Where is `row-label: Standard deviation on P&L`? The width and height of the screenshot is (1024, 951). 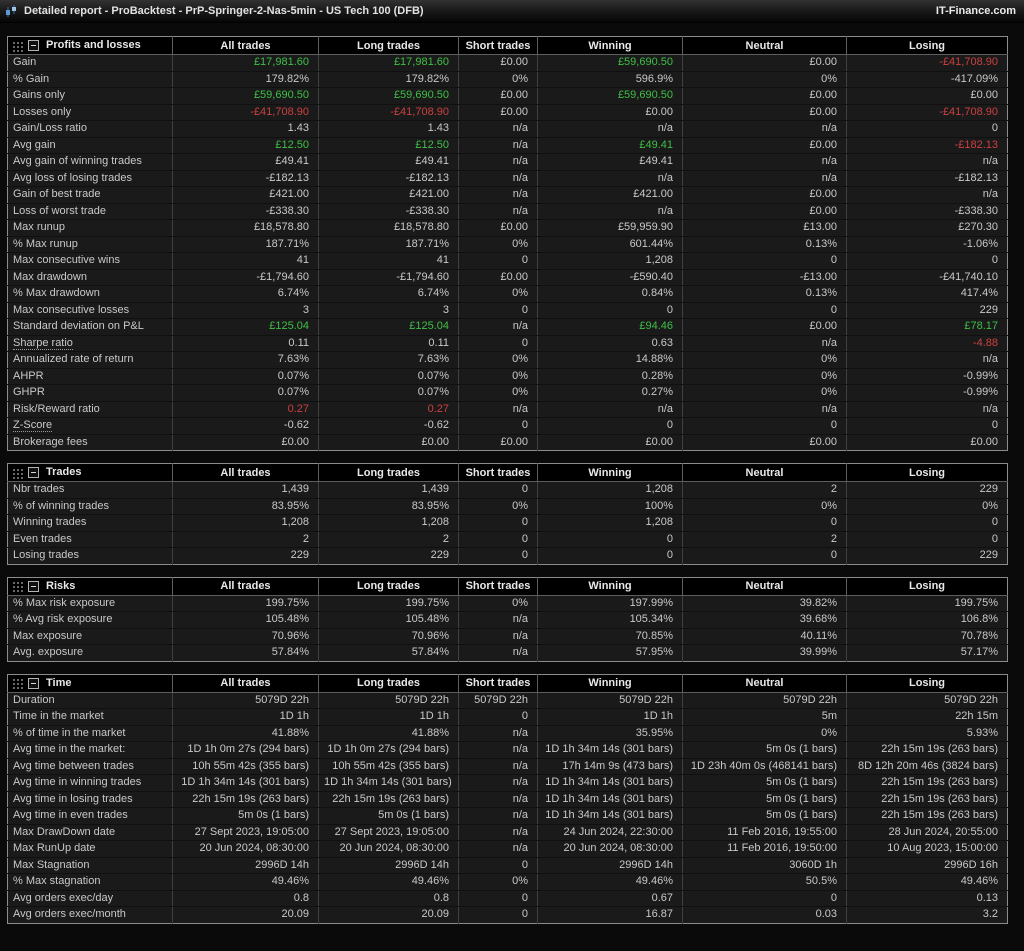
row-label: Standard deviation on P&L is located at coordinates (78, 326).